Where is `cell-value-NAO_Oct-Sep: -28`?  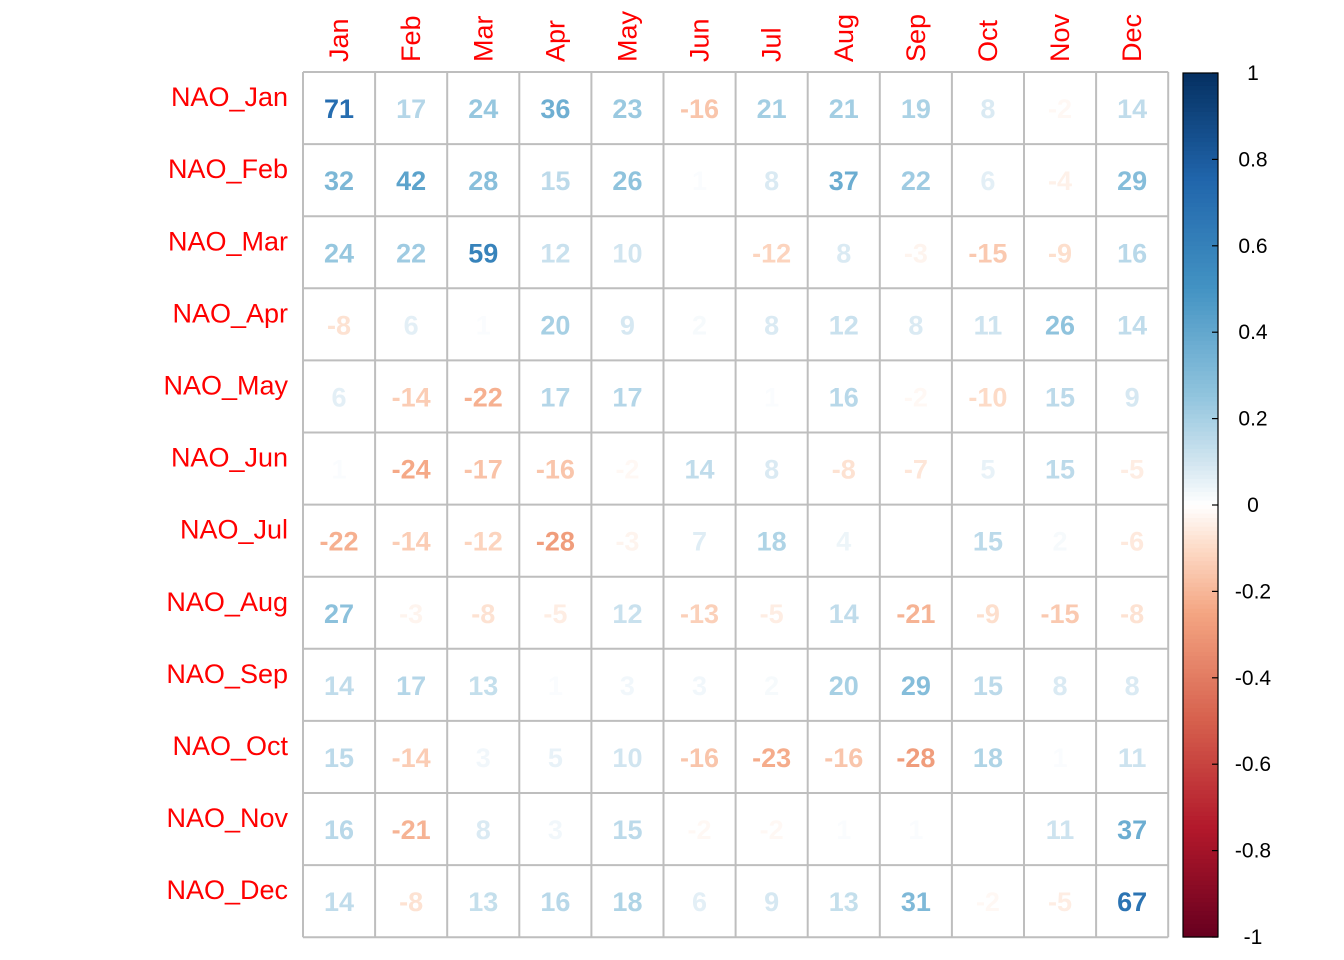 cell-value-NAO_Oct-Sep: -28 is located at coordinates (915, 758).